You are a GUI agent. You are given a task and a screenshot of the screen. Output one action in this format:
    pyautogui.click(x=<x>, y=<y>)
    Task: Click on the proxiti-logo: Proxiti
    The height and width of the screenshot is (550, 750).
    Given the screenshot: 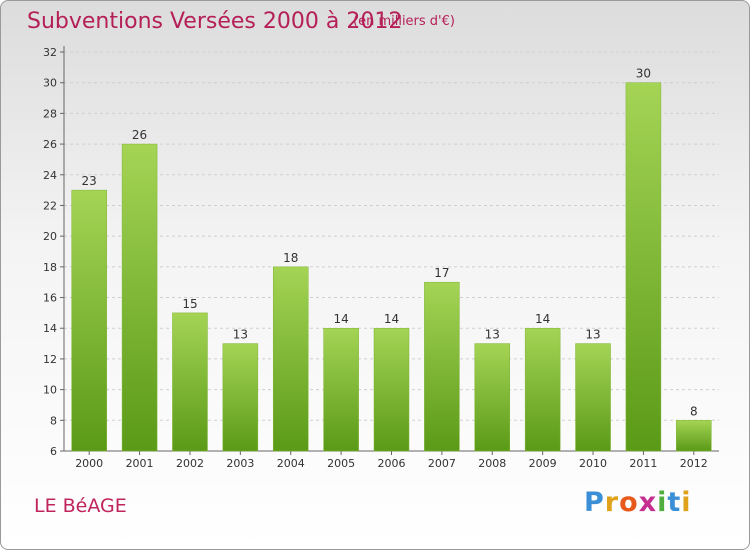 What is the action you would take?
    pyautogui.click(x=638, y=502)
    